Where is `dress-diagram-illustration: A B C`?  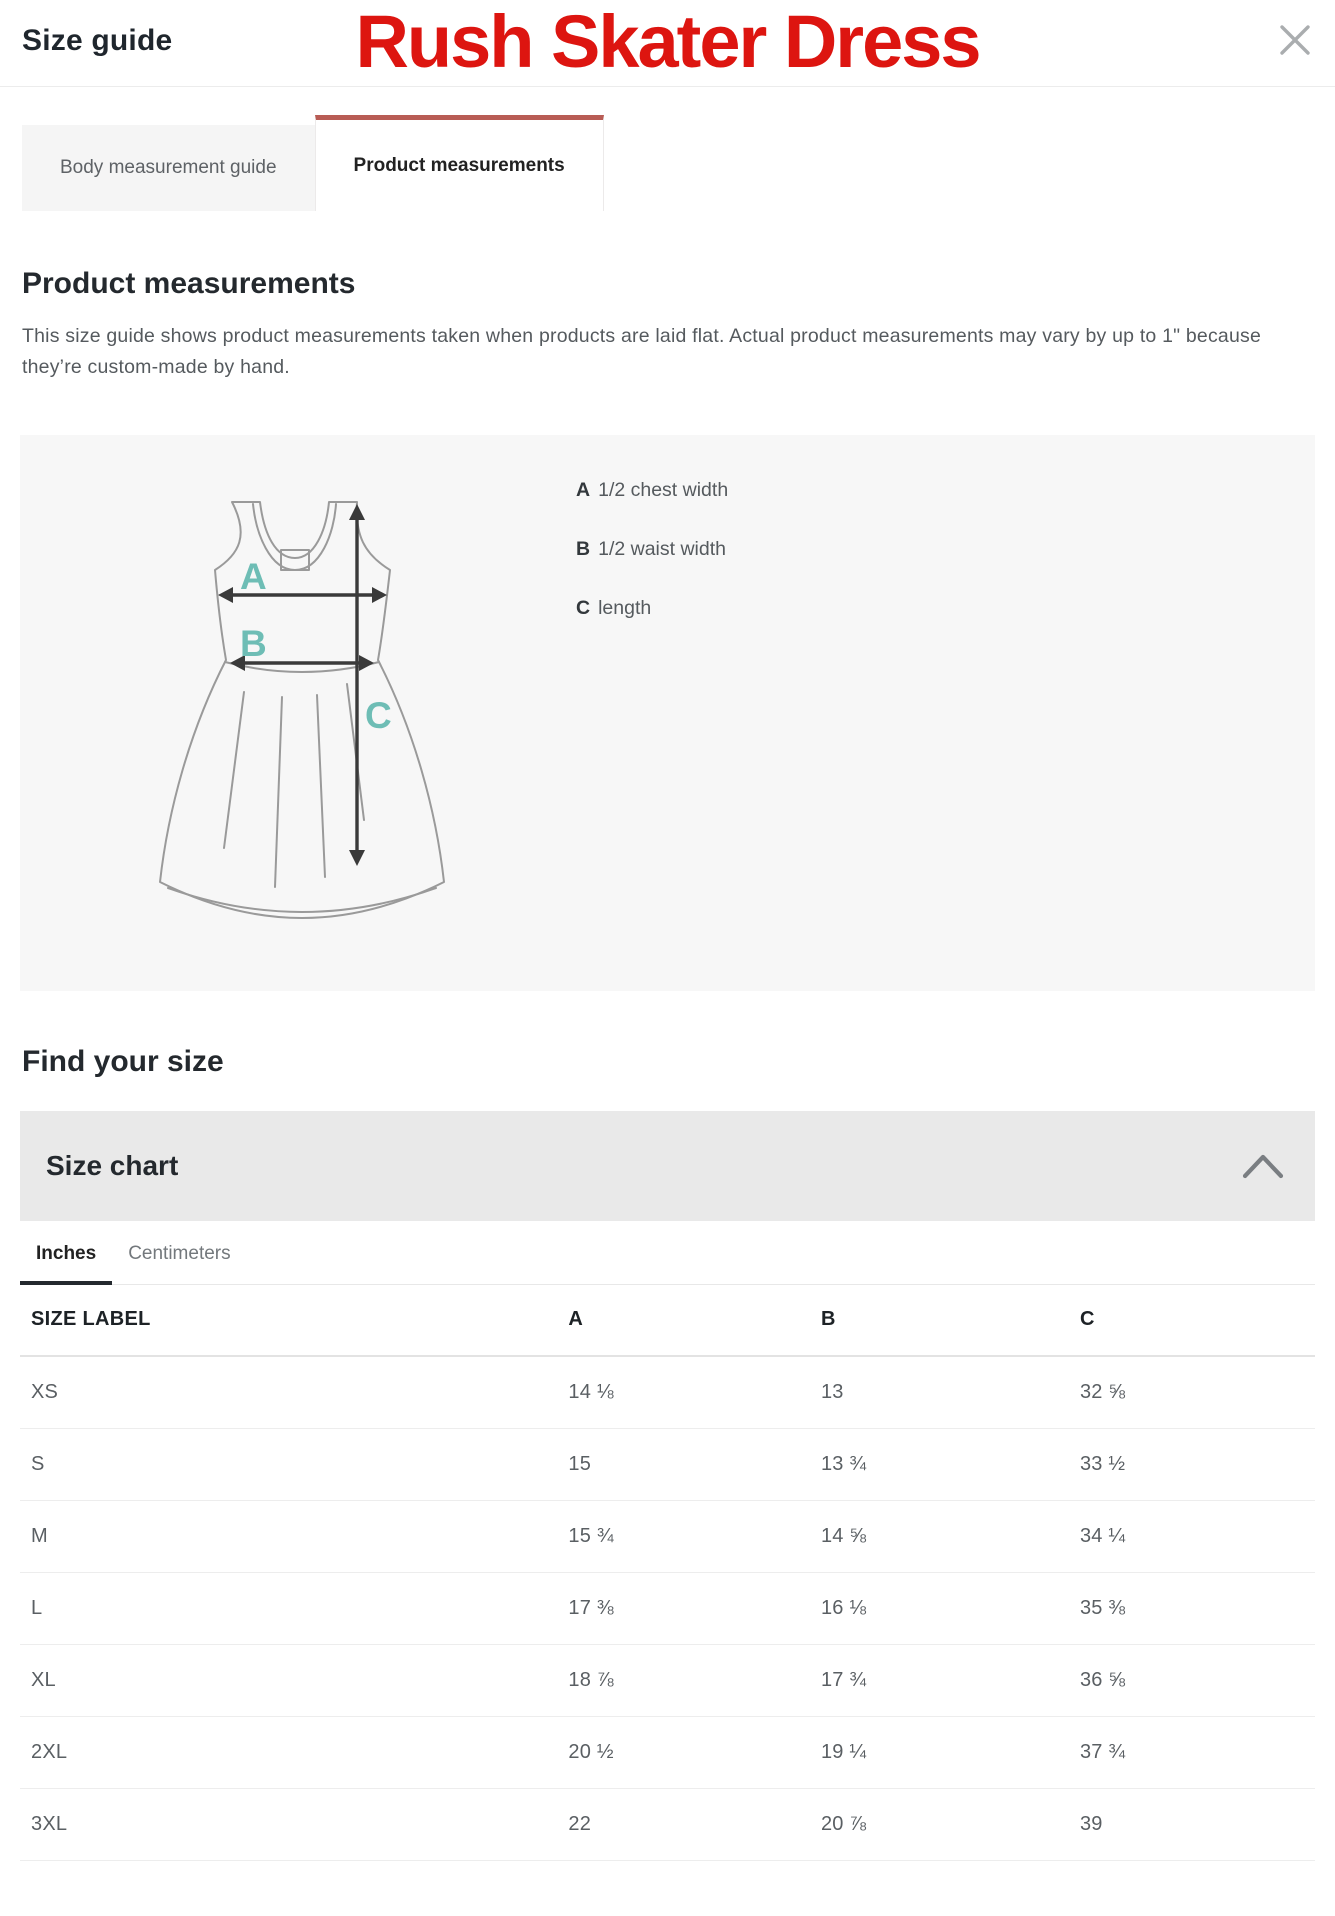
dress-diagram-illustration: A B C is located at coordinates (302, 709).